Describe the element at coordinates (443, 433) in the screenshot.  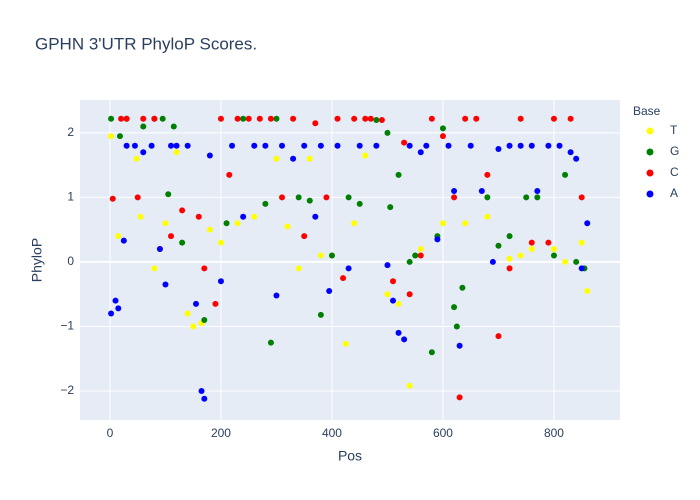
I see `x-tick-label: 600` at that location.